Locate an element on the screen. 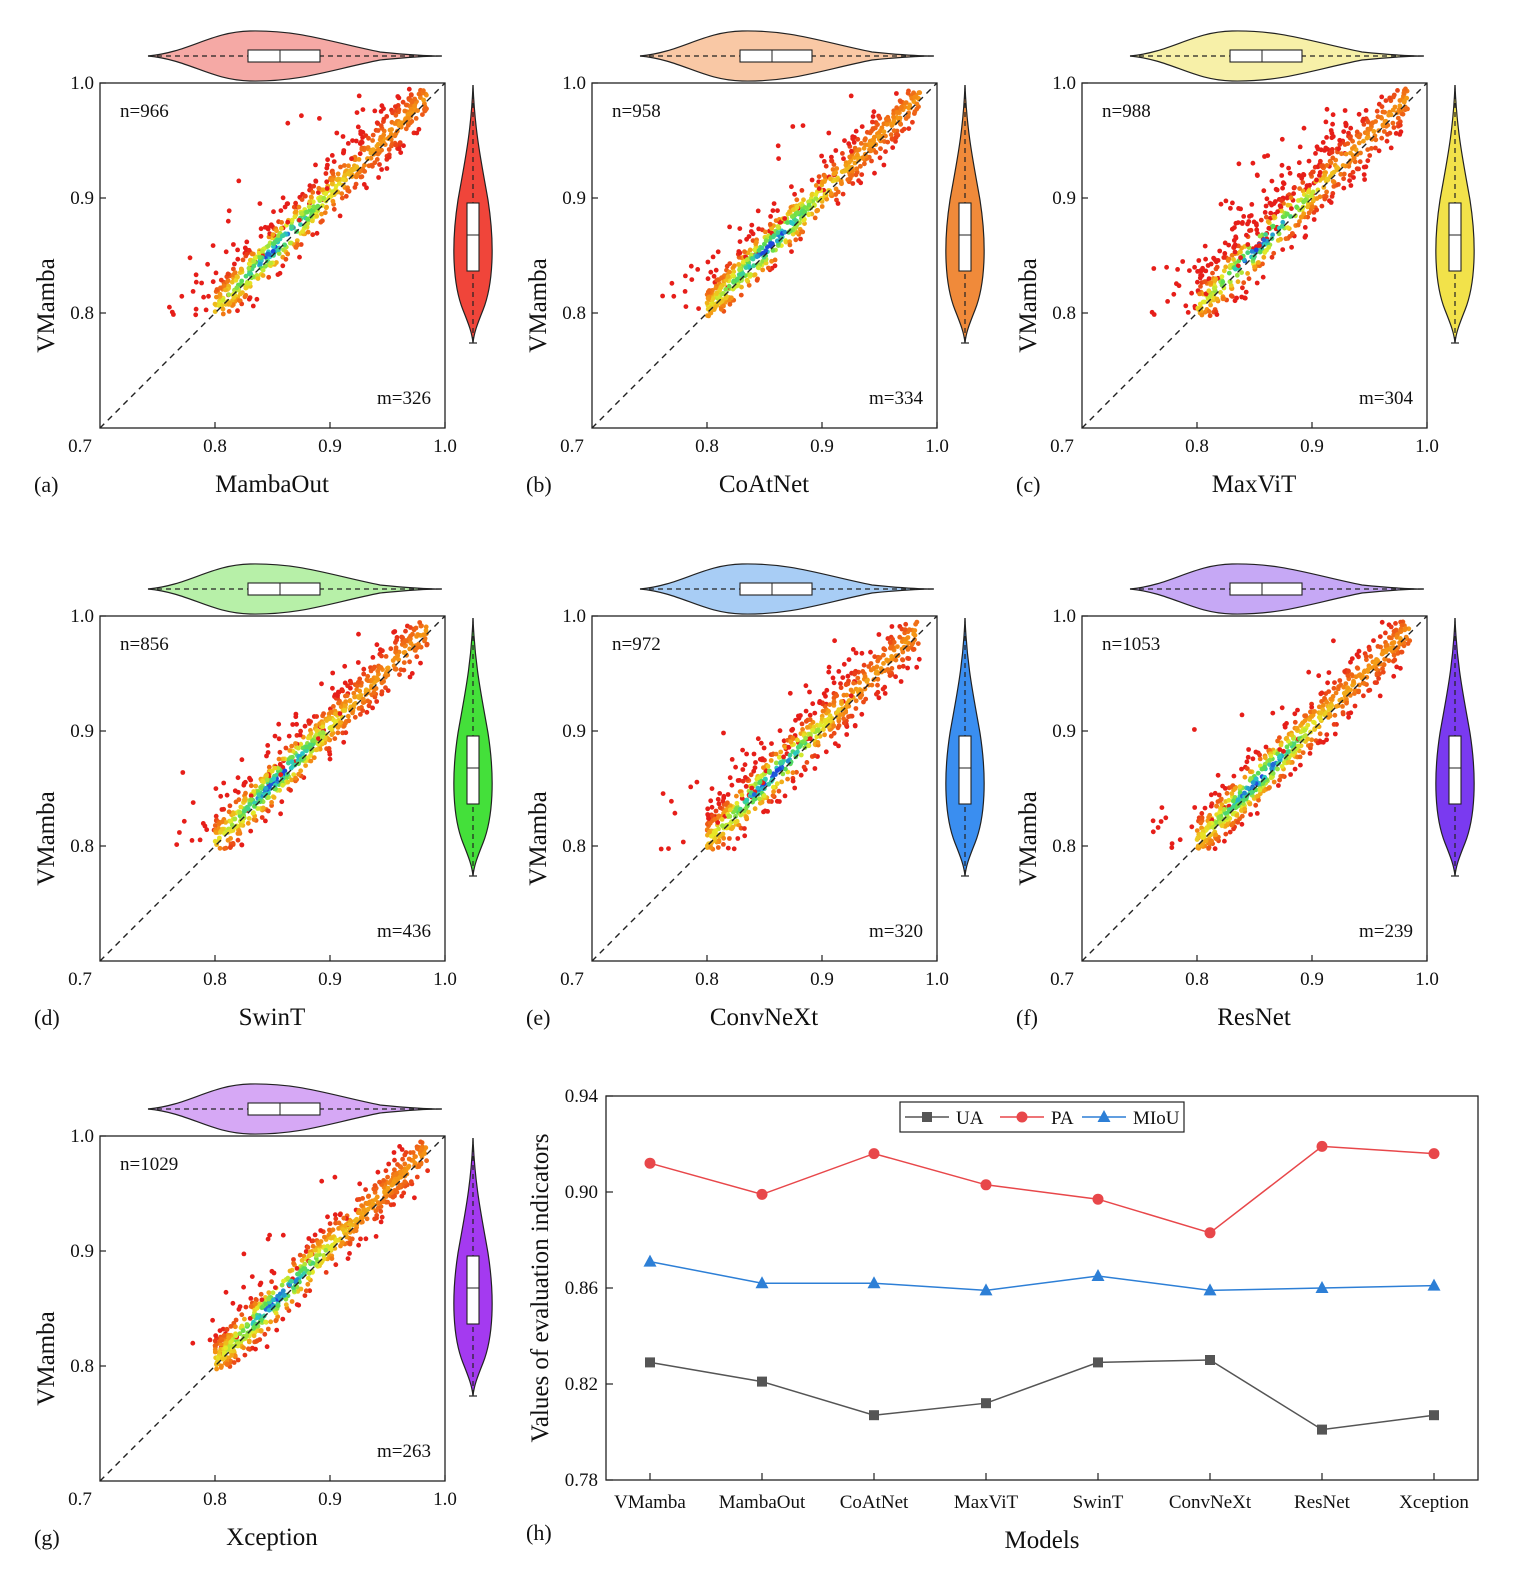 Image resolution: width=1514 pixels, height=1577 pixels. m-count-label: m=334 is located at coordinates (896, 398).